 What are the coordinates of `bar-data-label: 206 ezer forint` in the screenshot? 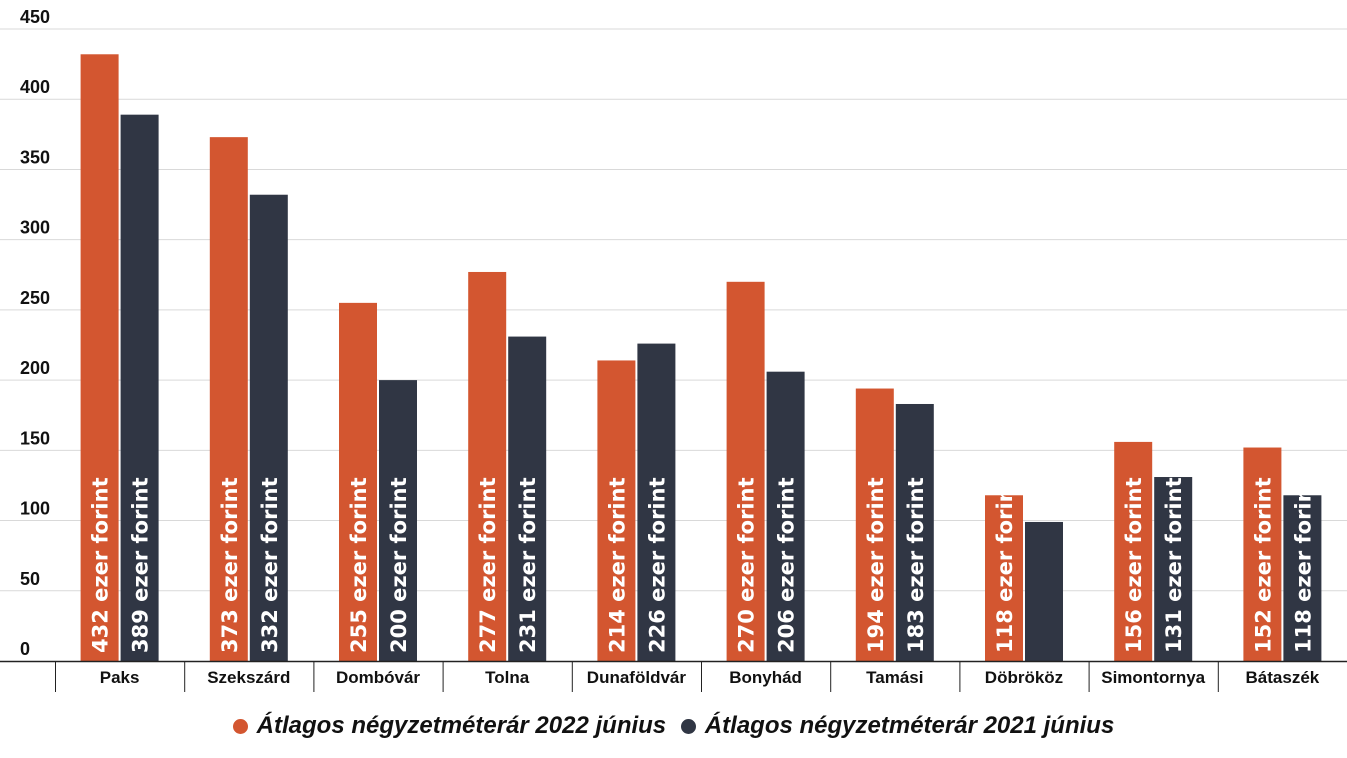 It's located at (787, 565).